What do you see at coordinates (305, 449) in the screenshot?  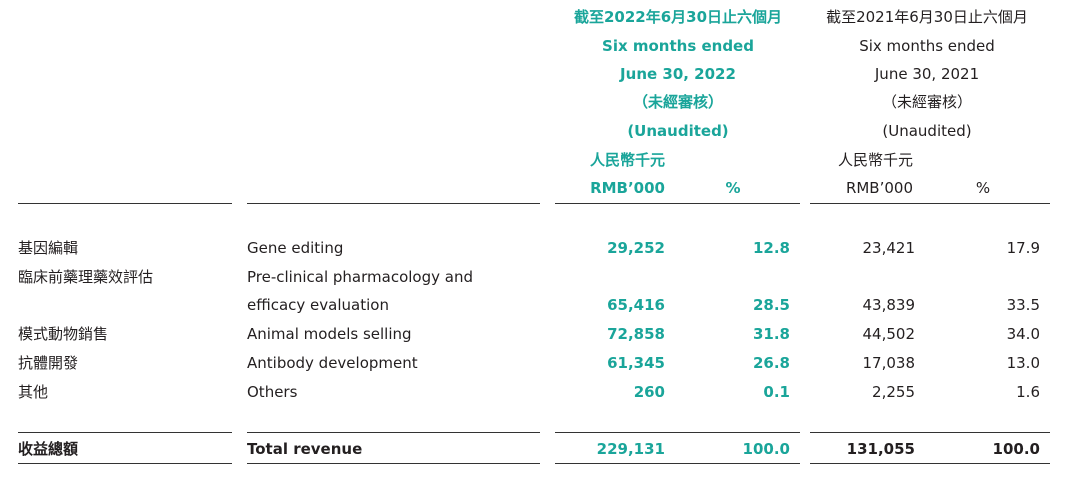 I see `row-label-en: Total revenue` at bounding box center [305, 449].